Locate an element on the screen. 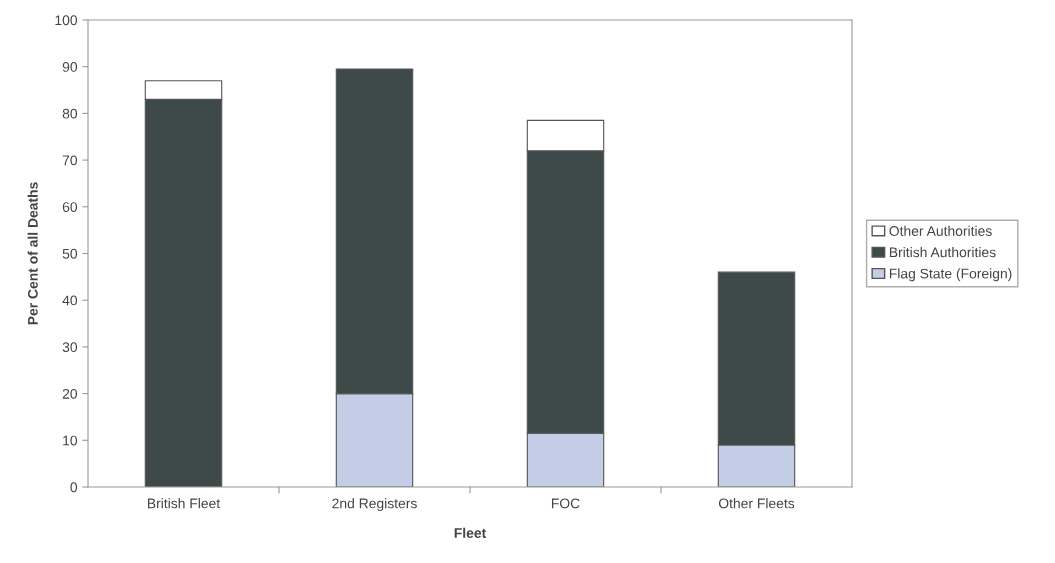  y-tick-label: 80 is located at coordinates (70, 113).